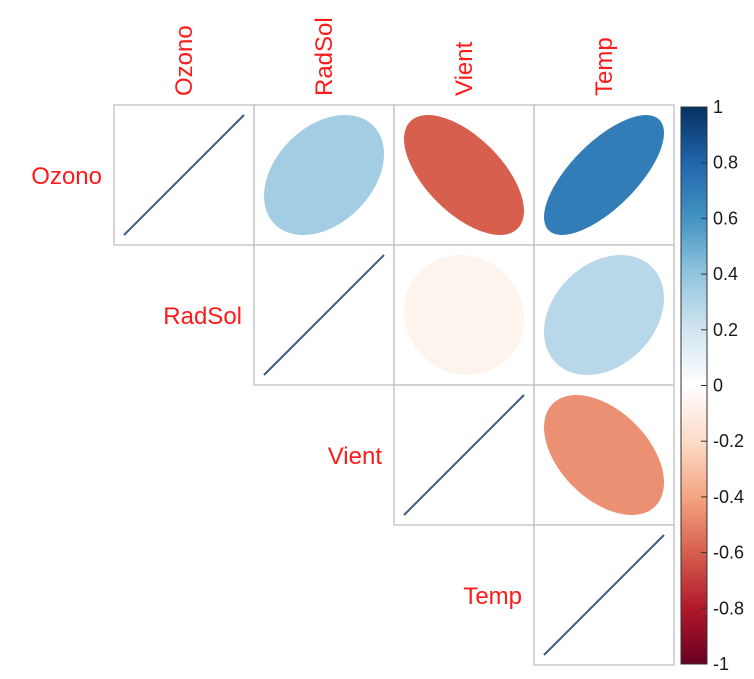 This screenshot has width=754, height=679. Describe the element at coordinates (324, 56) in the screenshot. I see `column-label-radsol: RadSol` at that location.